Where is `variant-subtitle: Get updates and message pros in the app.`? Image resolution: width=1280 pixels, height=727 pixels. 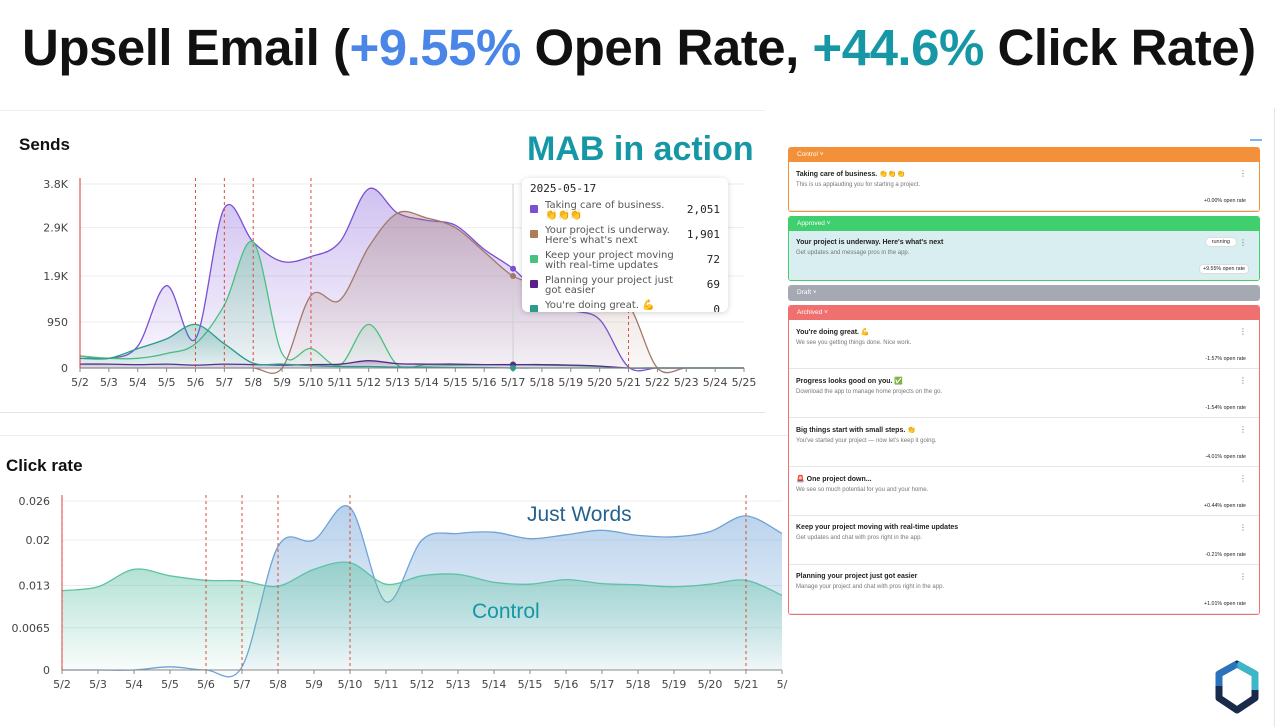
variant-subtitle: Get updates and message pros in the app. is located at coordinates (853, 253).